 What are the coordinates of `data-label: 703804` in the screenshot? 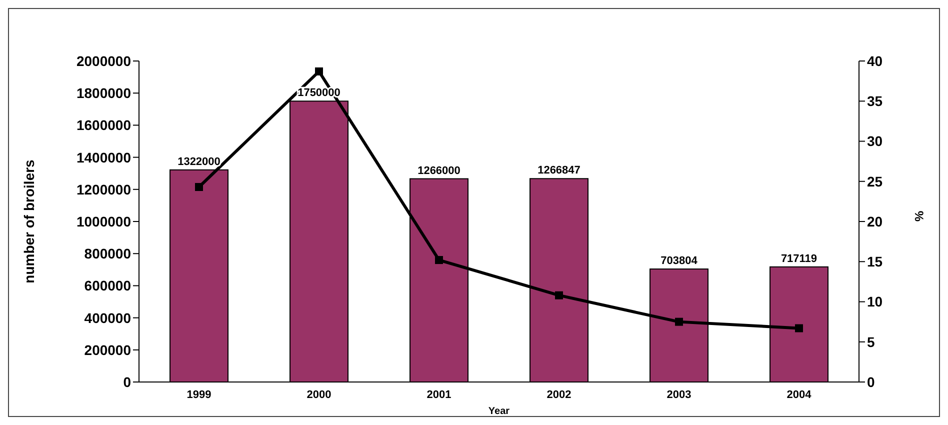 It's located at (679, 261).